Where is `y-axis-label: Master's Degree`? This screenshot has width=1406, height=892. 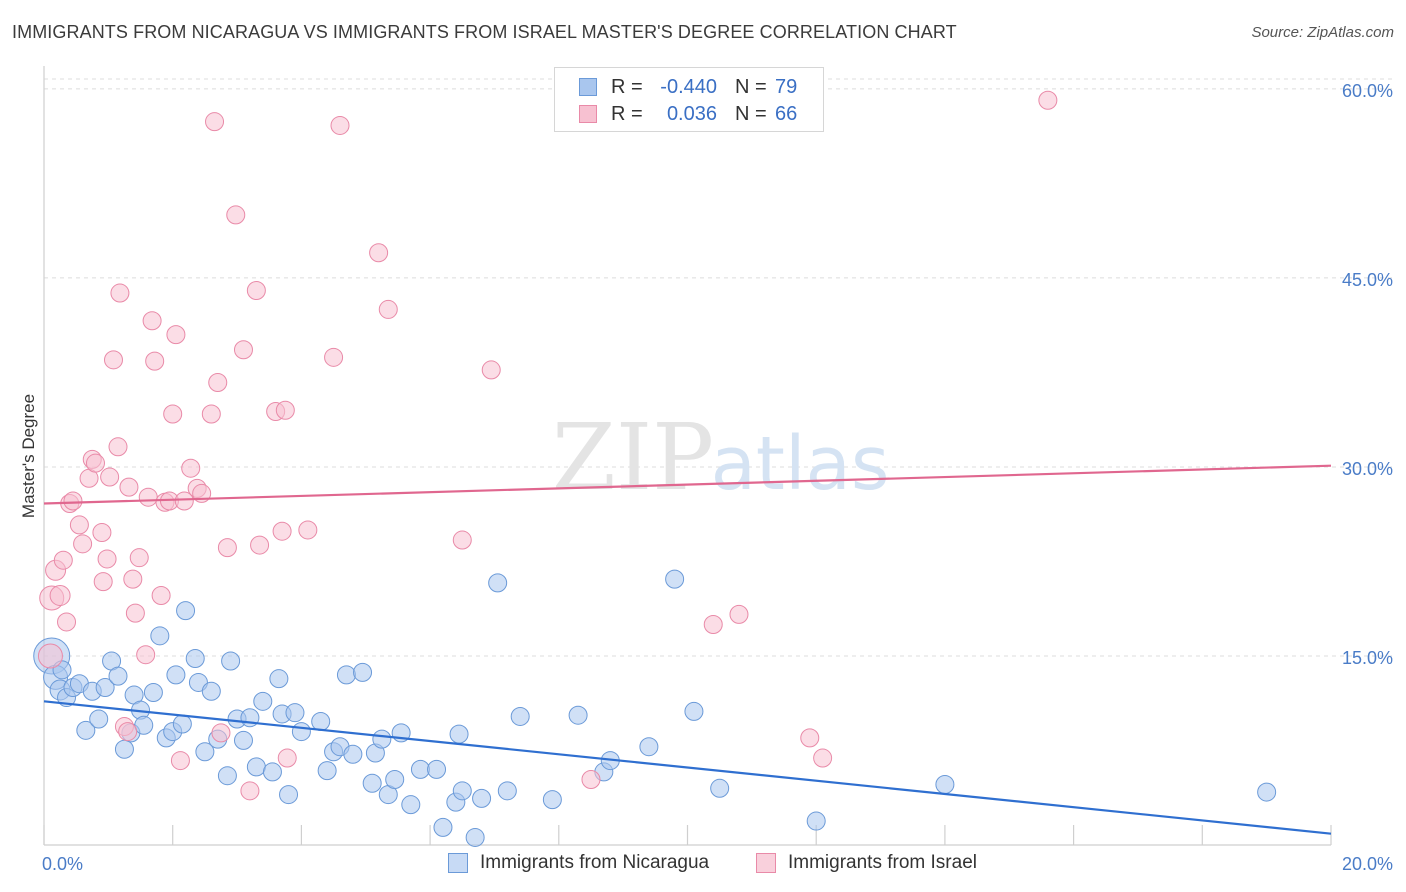
y-axis-label: Master's Degree is located at coordinates (28, 456).